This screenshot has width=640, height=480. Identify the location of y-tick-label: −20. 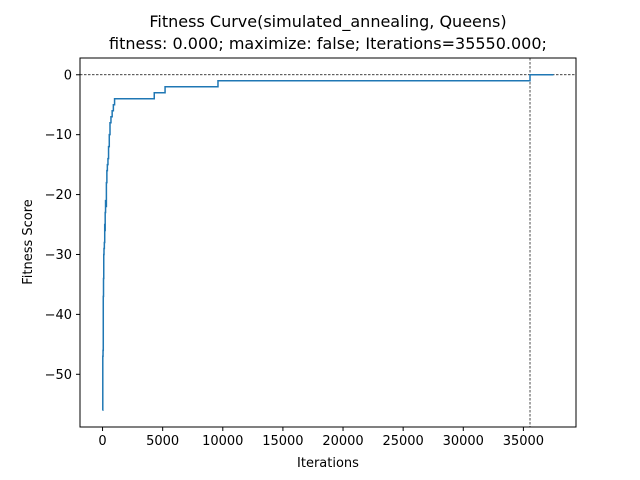
(58, 195).